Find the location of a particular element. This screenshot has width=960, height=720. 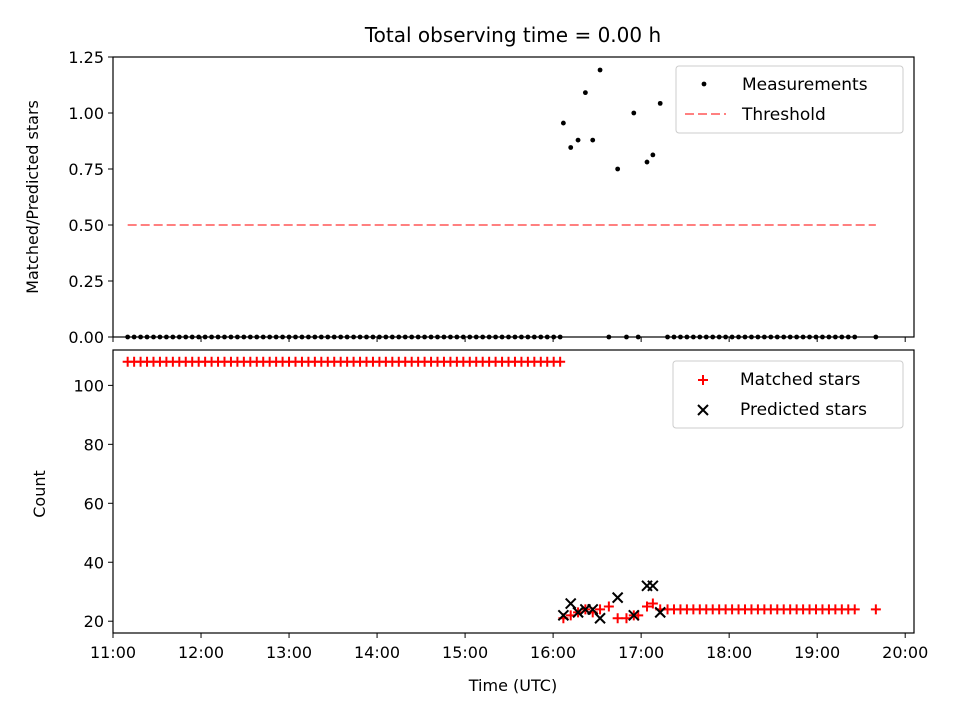

y-tick-label: 100 is located at coordinates (88, 385).